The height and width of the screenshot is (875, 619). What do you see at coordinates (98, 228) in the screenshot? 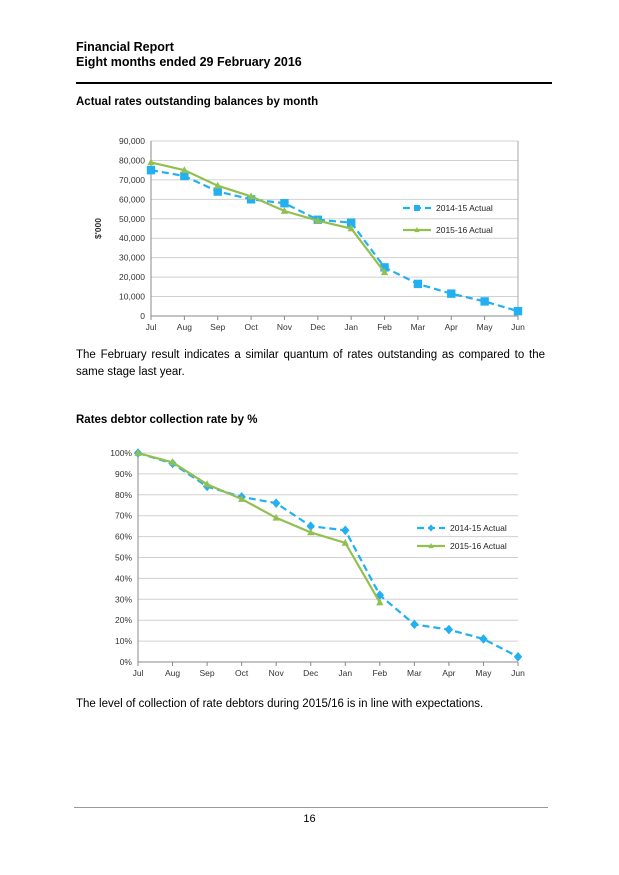
I see `c1-y-axis-label: $'000` at bounding box center [98, 228].